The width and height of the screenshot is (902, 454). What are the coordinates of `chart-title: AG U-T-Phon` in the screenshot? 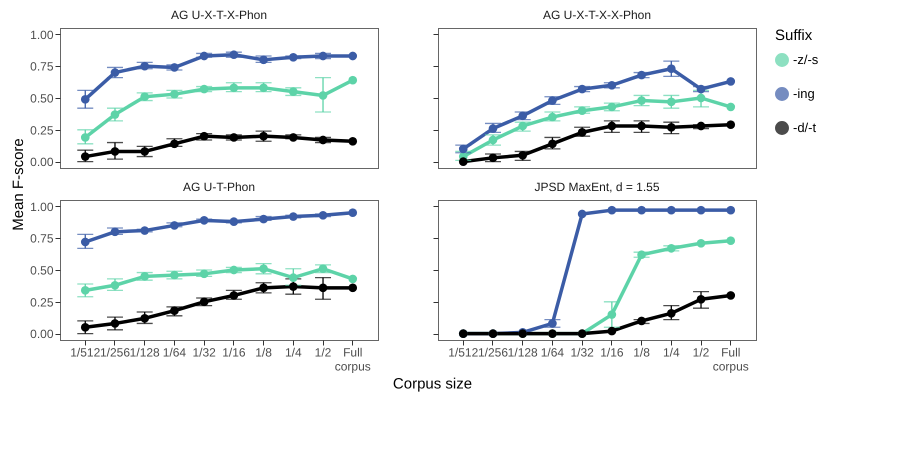 It's located at (219, 187).